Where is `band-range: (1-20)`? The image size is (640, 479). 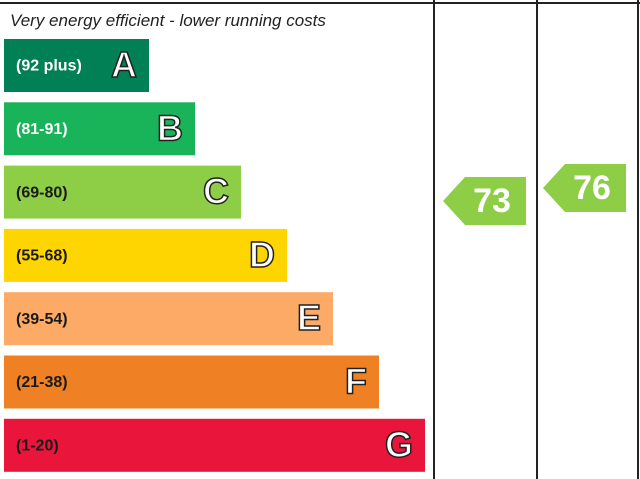 band-range: (1-20) is located at coordinates (37, 446).